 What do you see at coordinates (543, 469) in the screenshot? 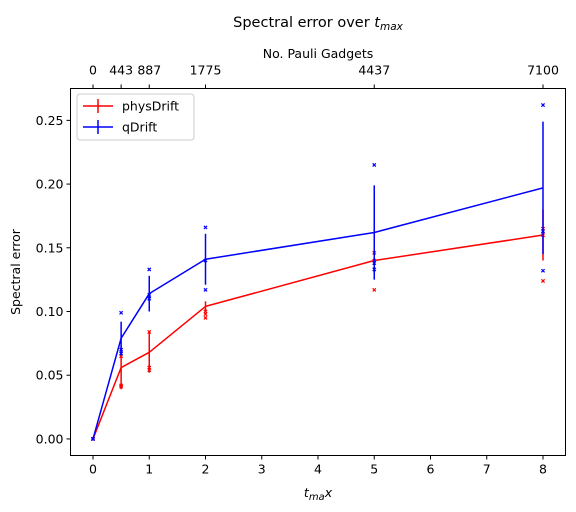
I see `x-tick-label: 8` at bounding box center [543, 469].